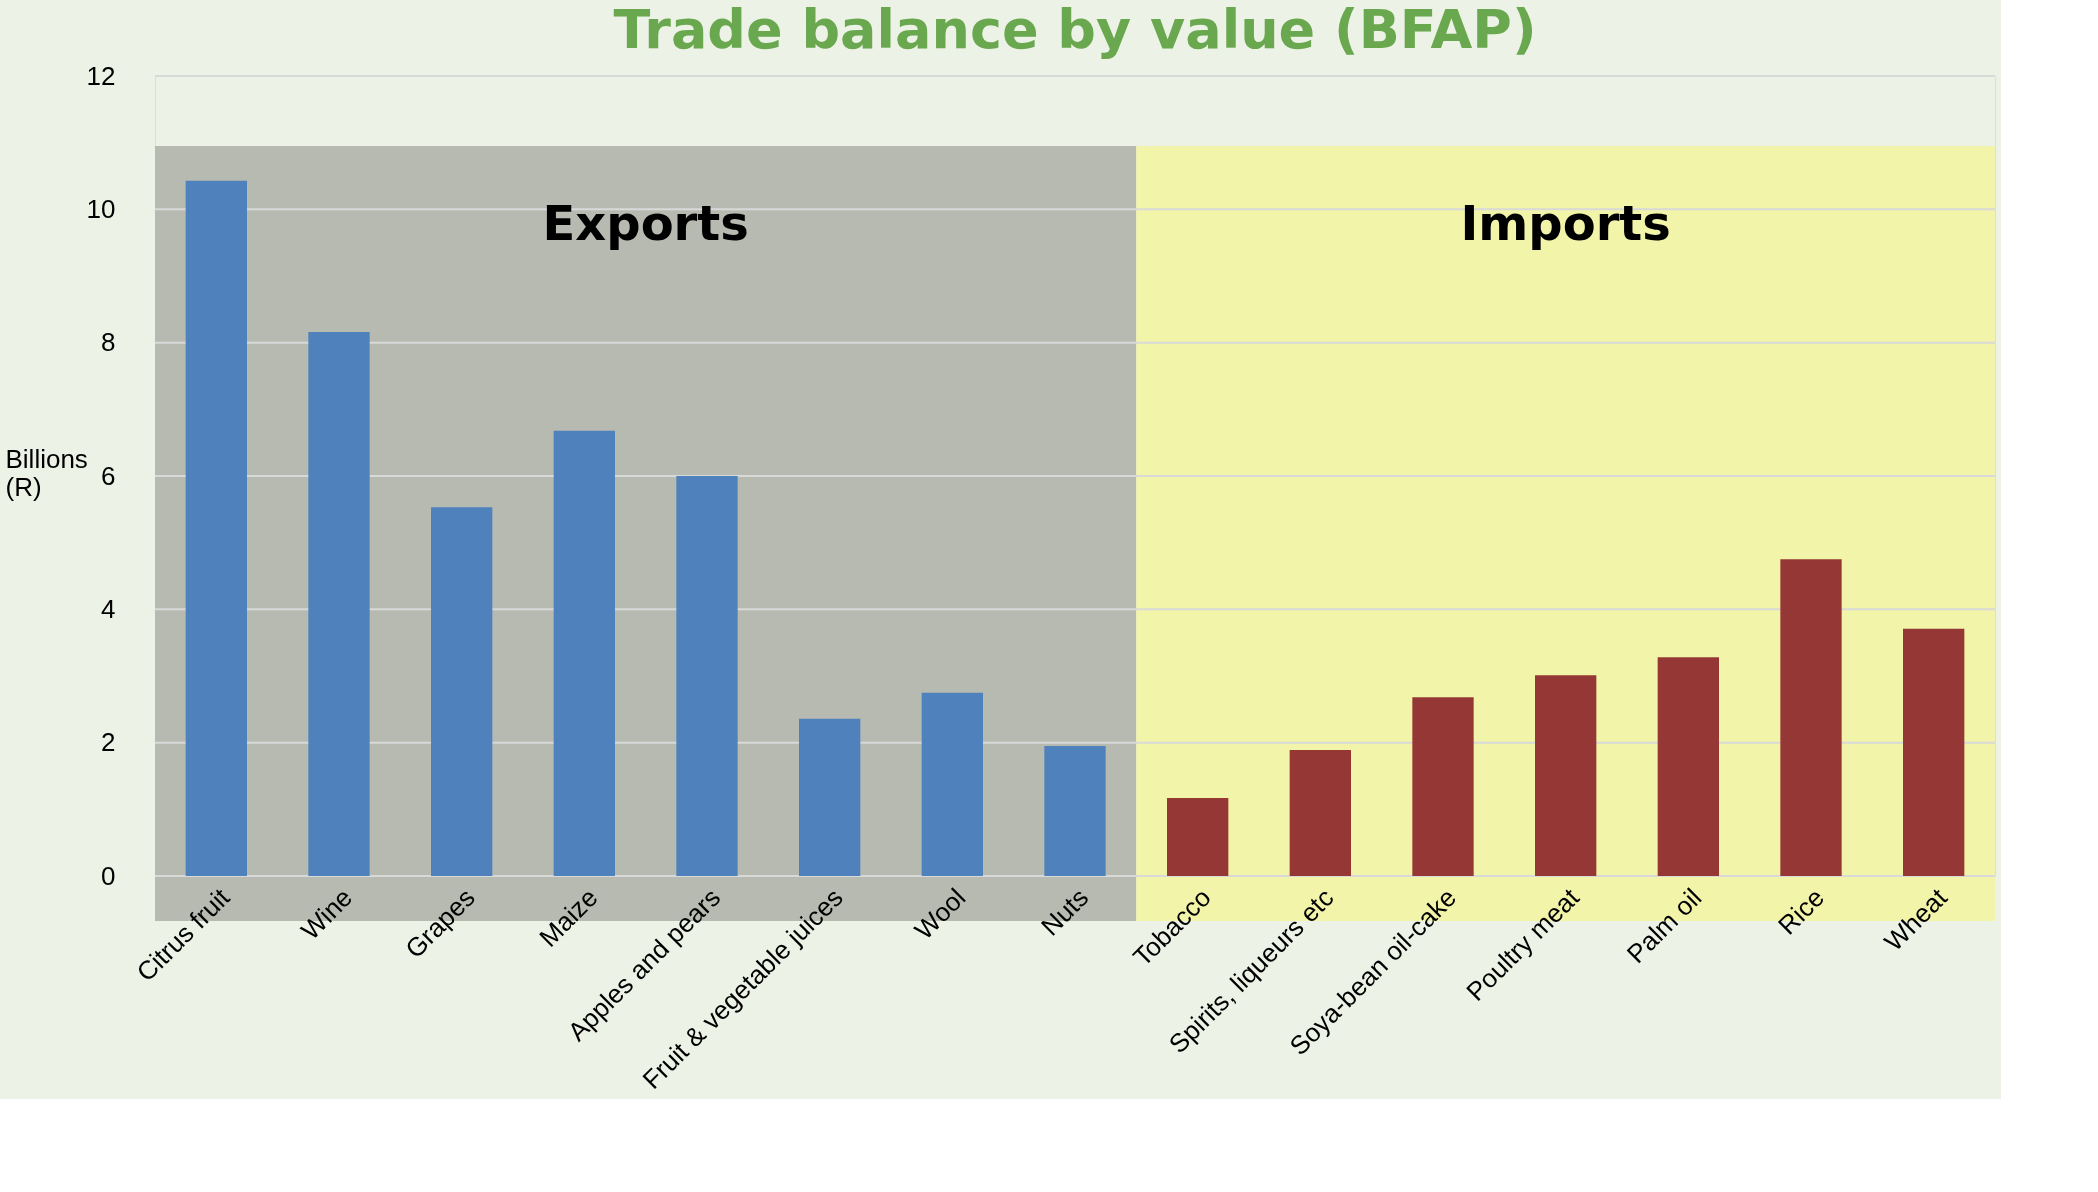 This screenshot has width=2098, height=1192. I want to click on y-tick-label: 8, so click(108, 342).